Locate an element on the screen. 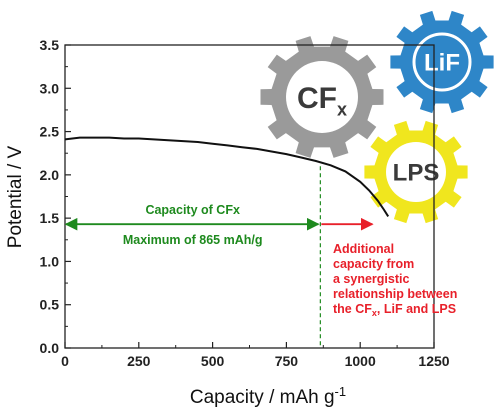  x-tick-label: 1250 is located at coordinates (433, 361).